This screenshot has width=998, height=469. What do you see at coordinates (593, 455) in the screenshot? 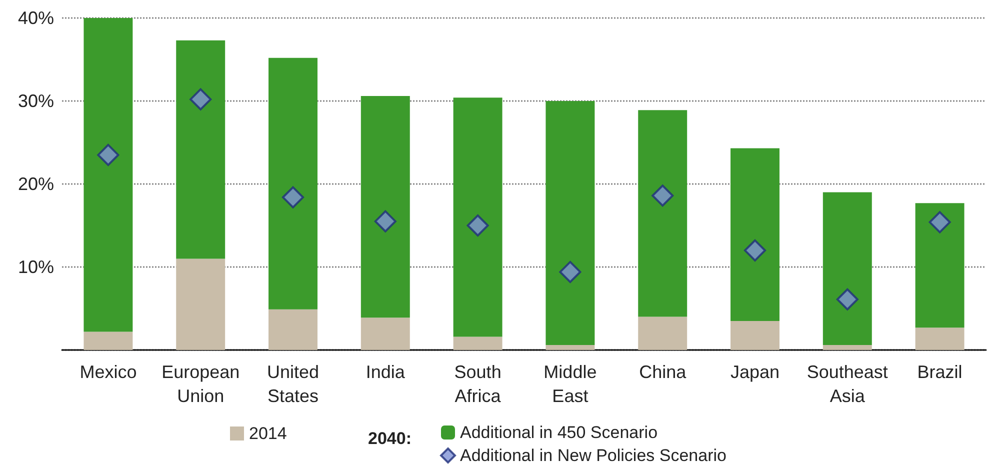
I see `legend-label: Additional in New Policies Scenario` at bounding box center [593, 455].